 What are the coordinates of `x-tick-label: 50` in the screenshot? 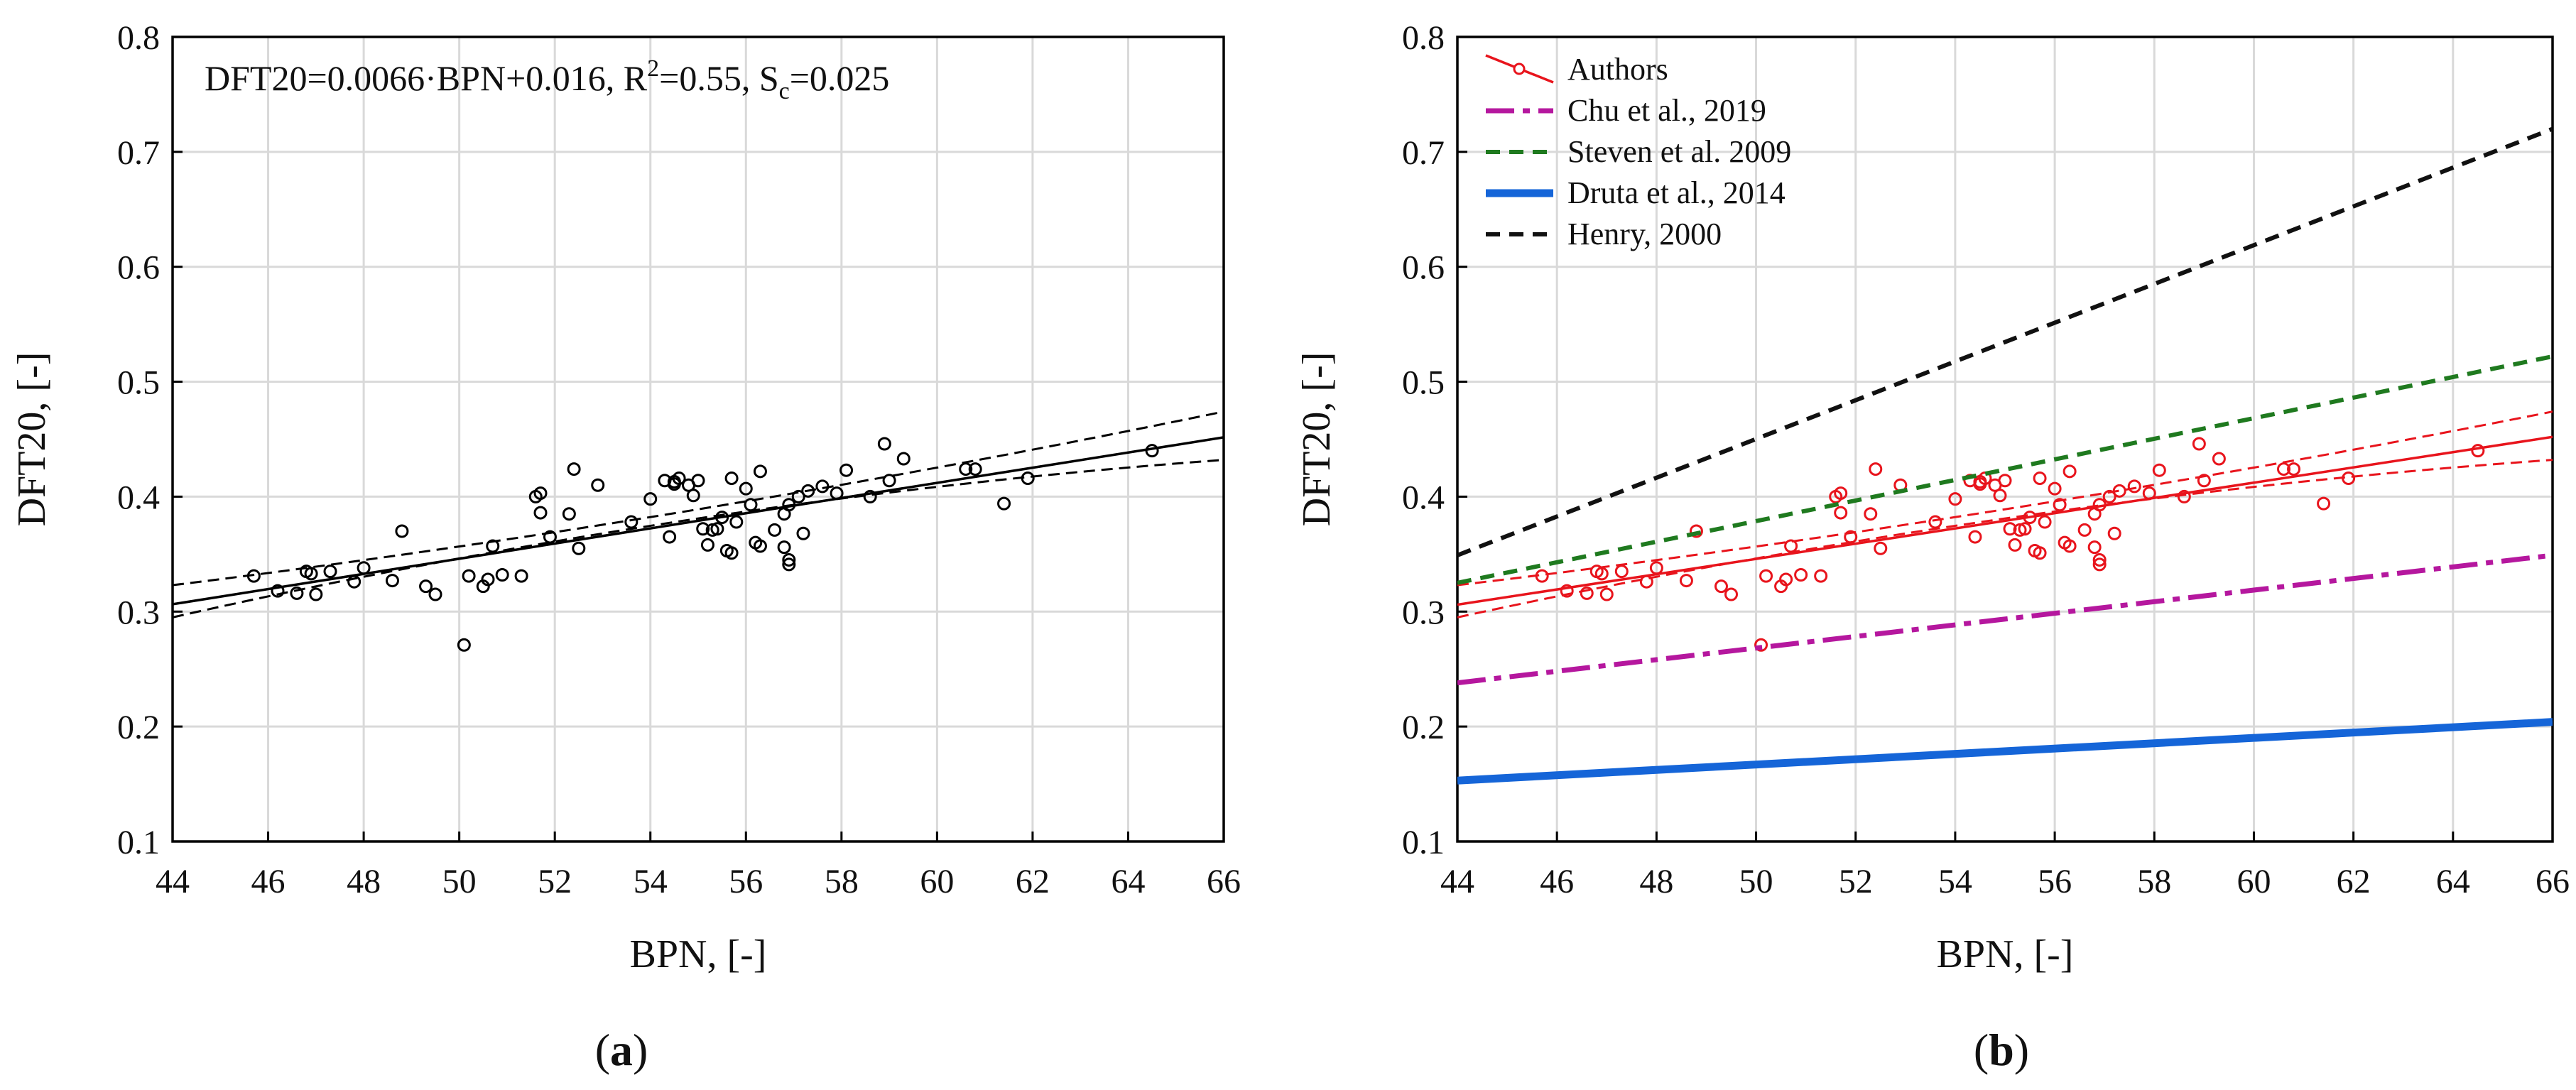 It's located at (1756, 882).